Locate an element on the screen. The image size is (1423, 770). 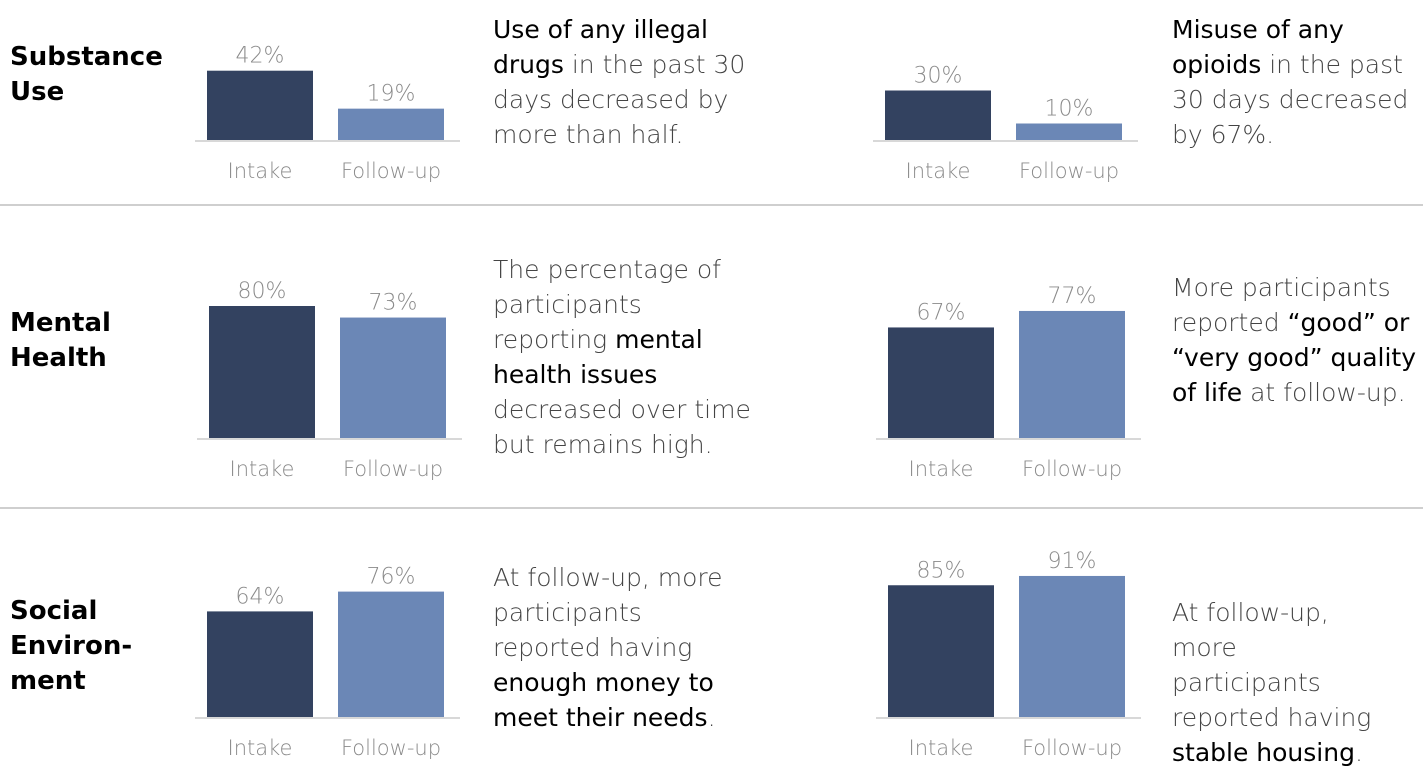
chart-quality-of-life: 67% Intake 77% Follow-up is located at coordinates (1008, 382).